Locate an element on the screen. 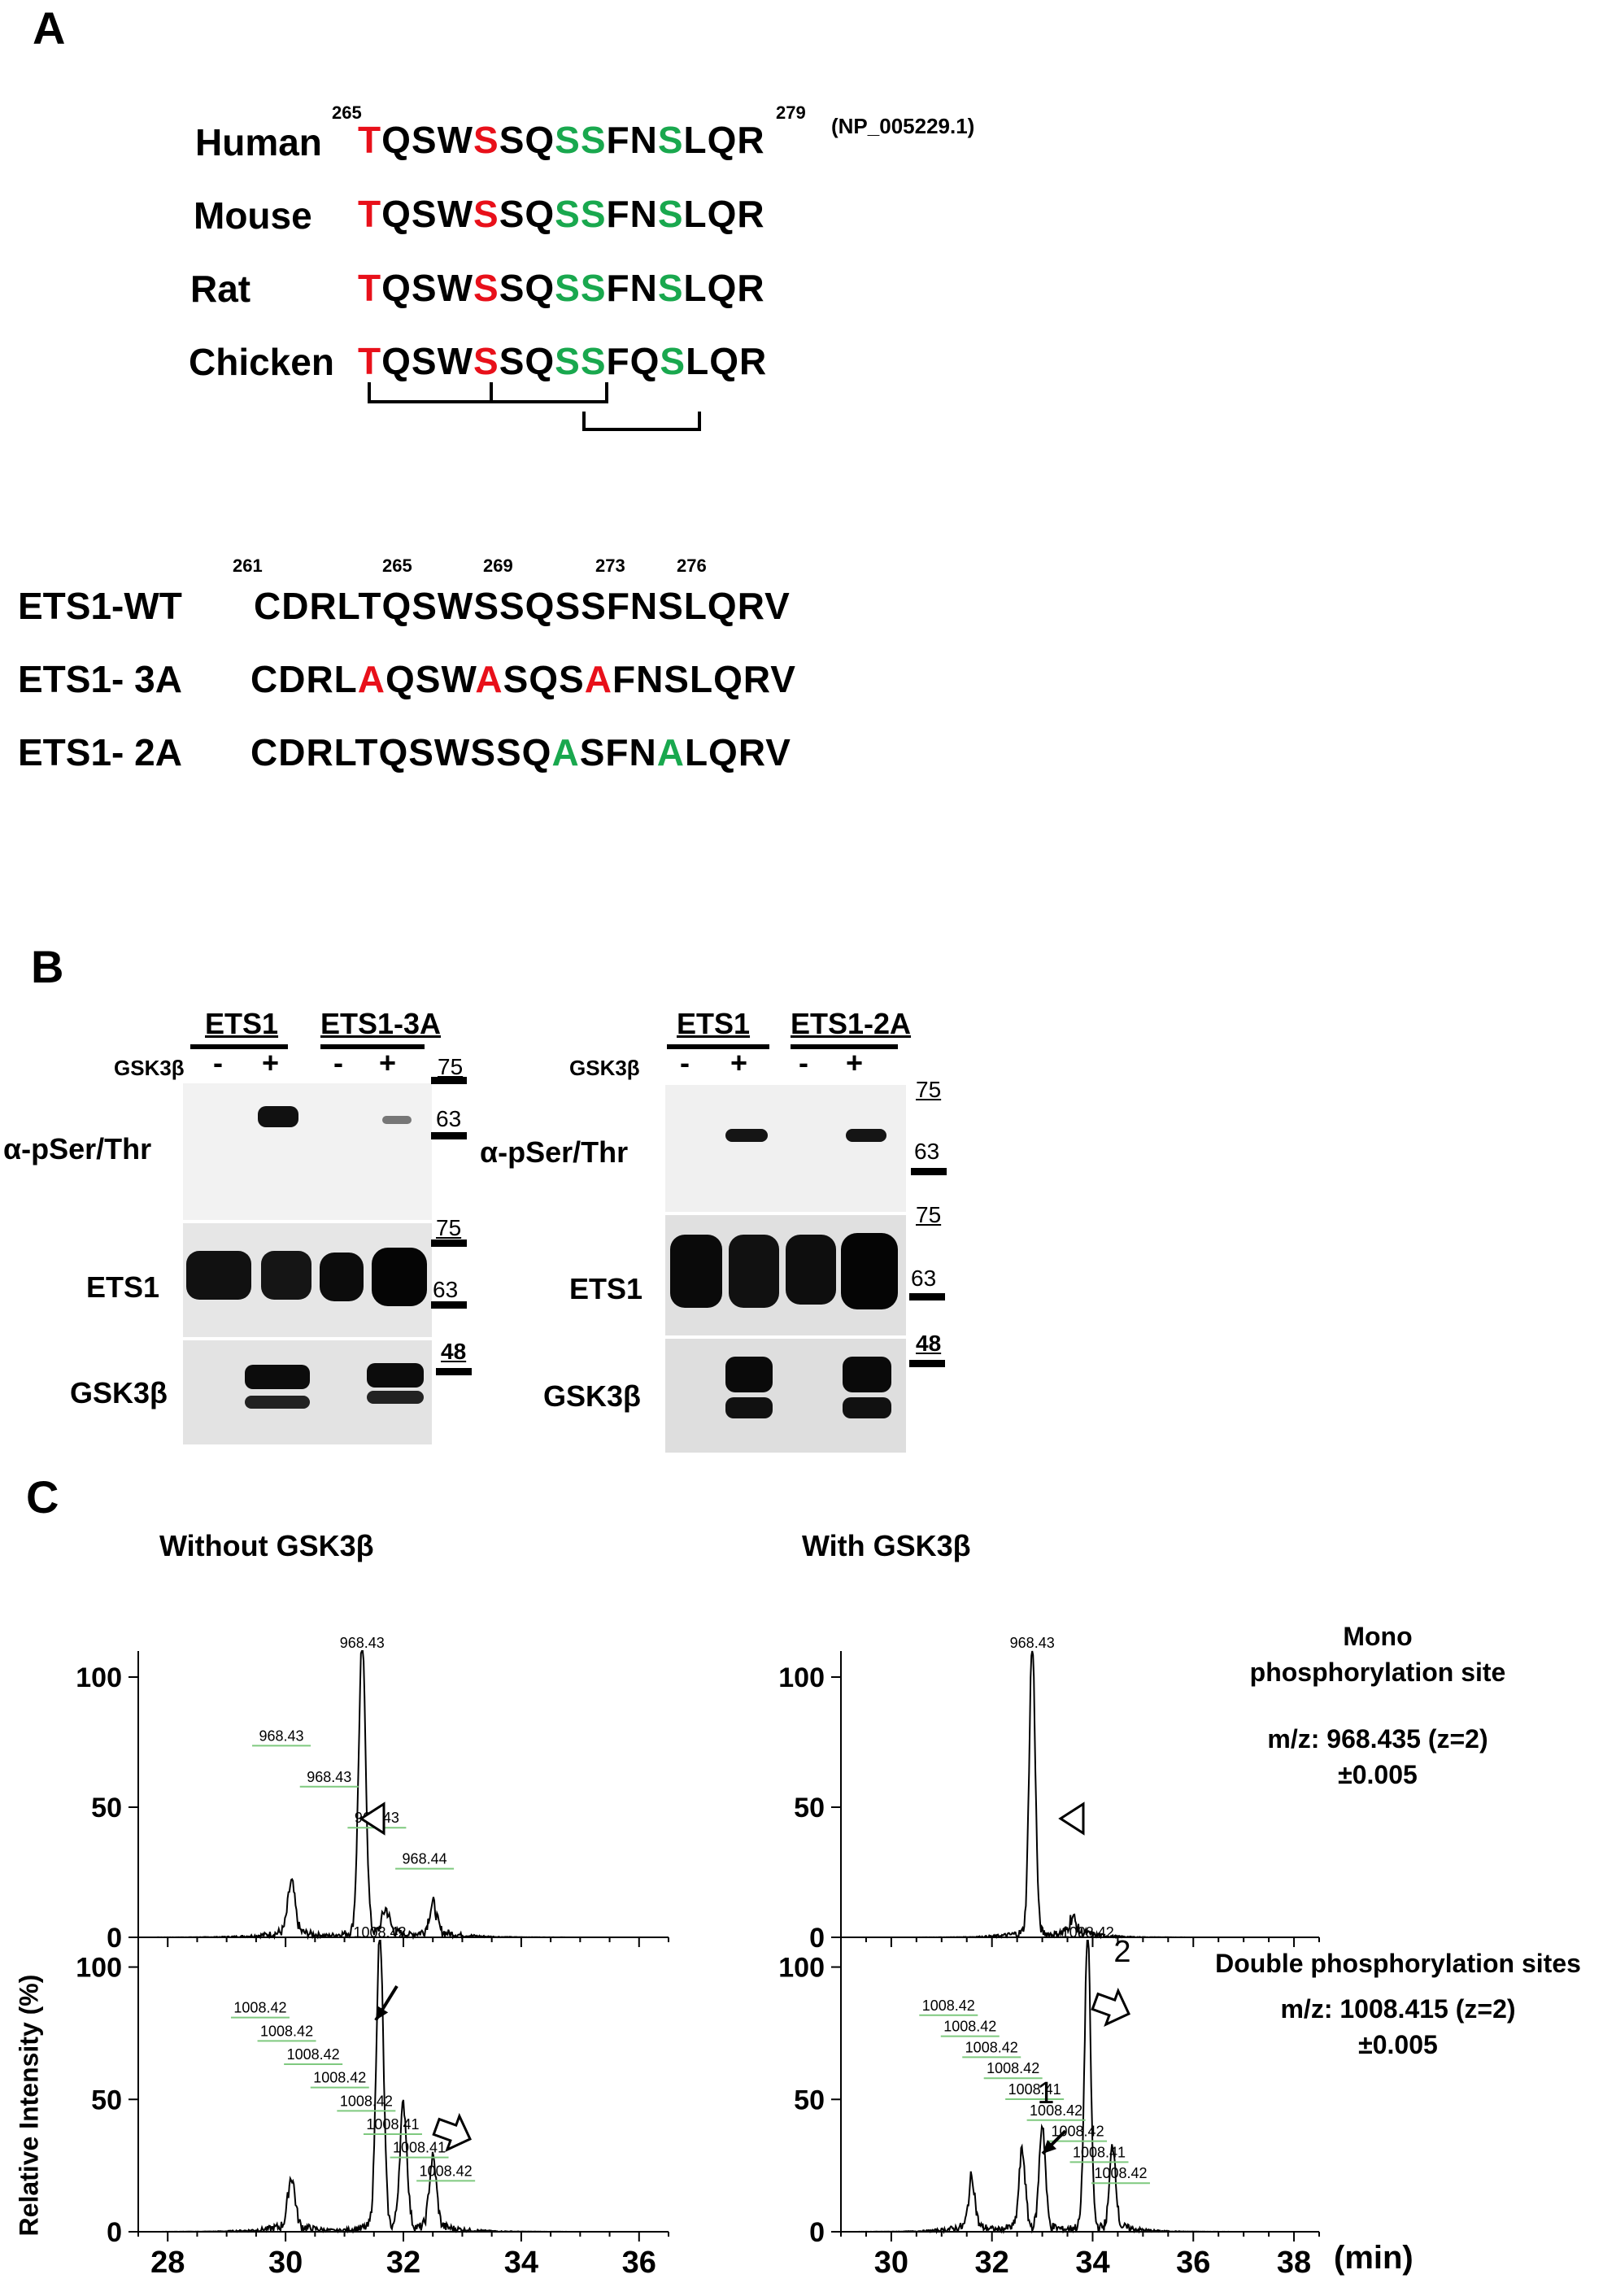  mutant-wt-label: ETS1-WT is located at coordinates (100, 606).